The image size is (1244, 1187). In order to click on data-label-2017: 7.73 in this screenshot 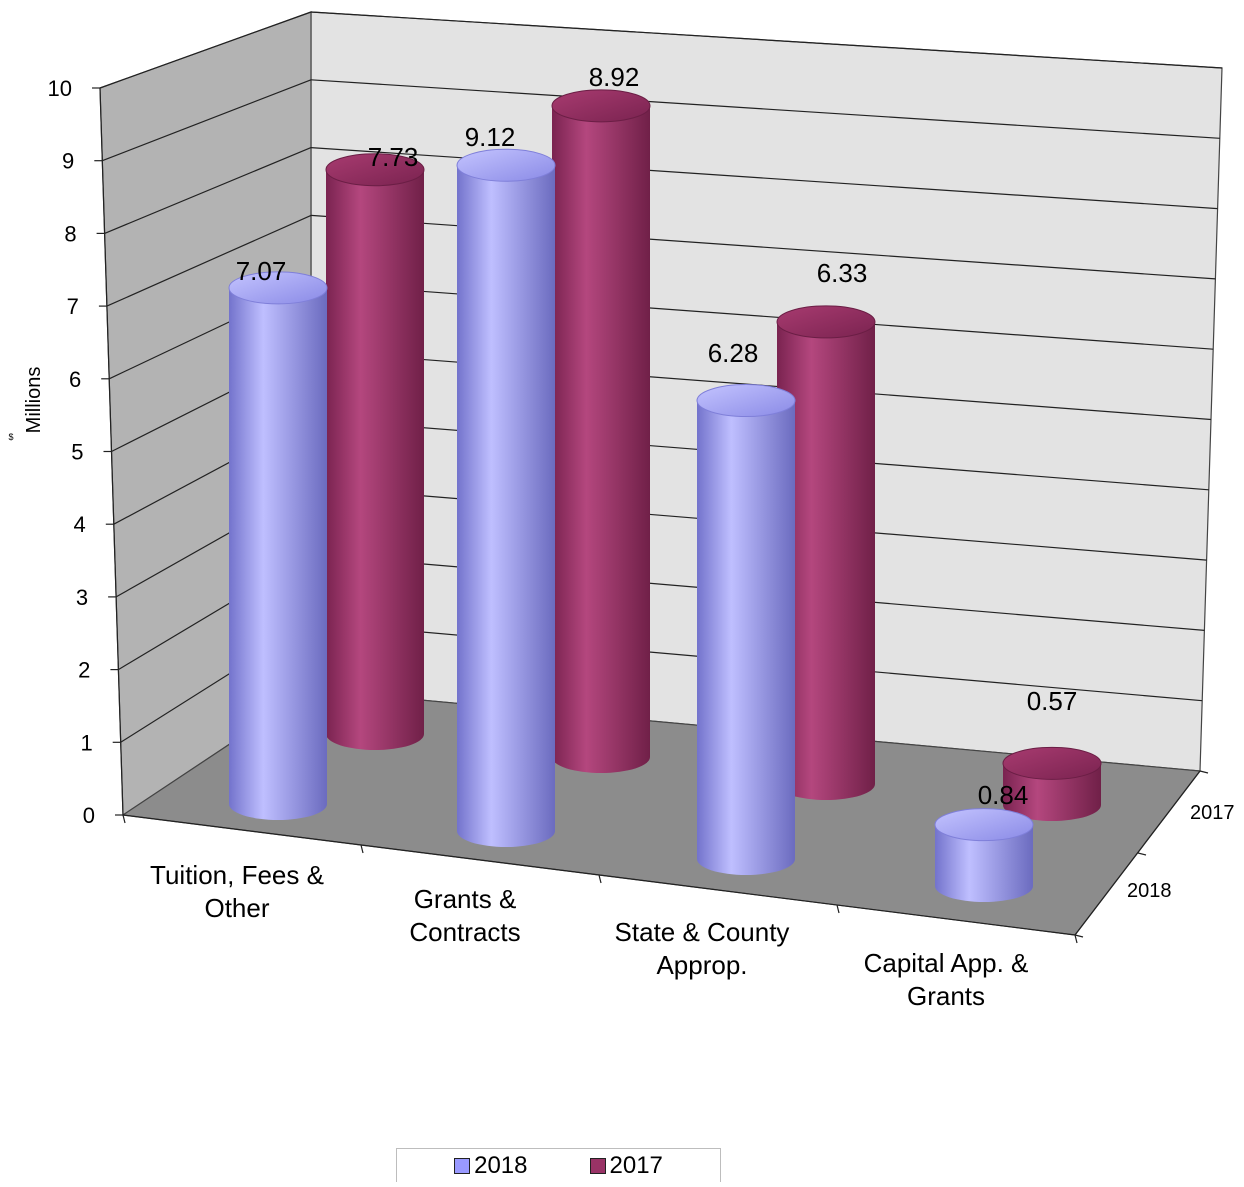, I will do `click(393, 157)`.